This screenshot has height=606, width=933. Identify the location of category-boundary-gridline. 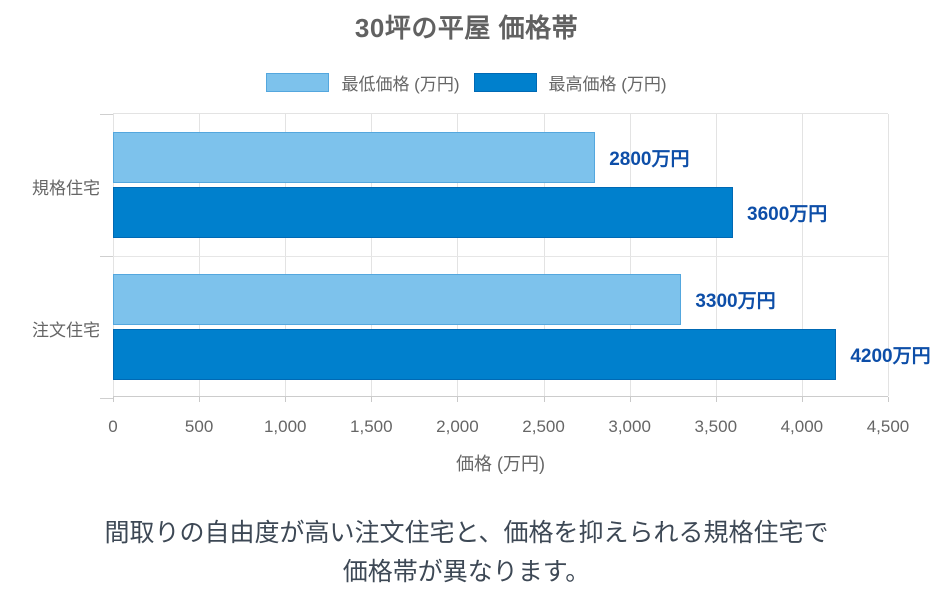
(494, 256).